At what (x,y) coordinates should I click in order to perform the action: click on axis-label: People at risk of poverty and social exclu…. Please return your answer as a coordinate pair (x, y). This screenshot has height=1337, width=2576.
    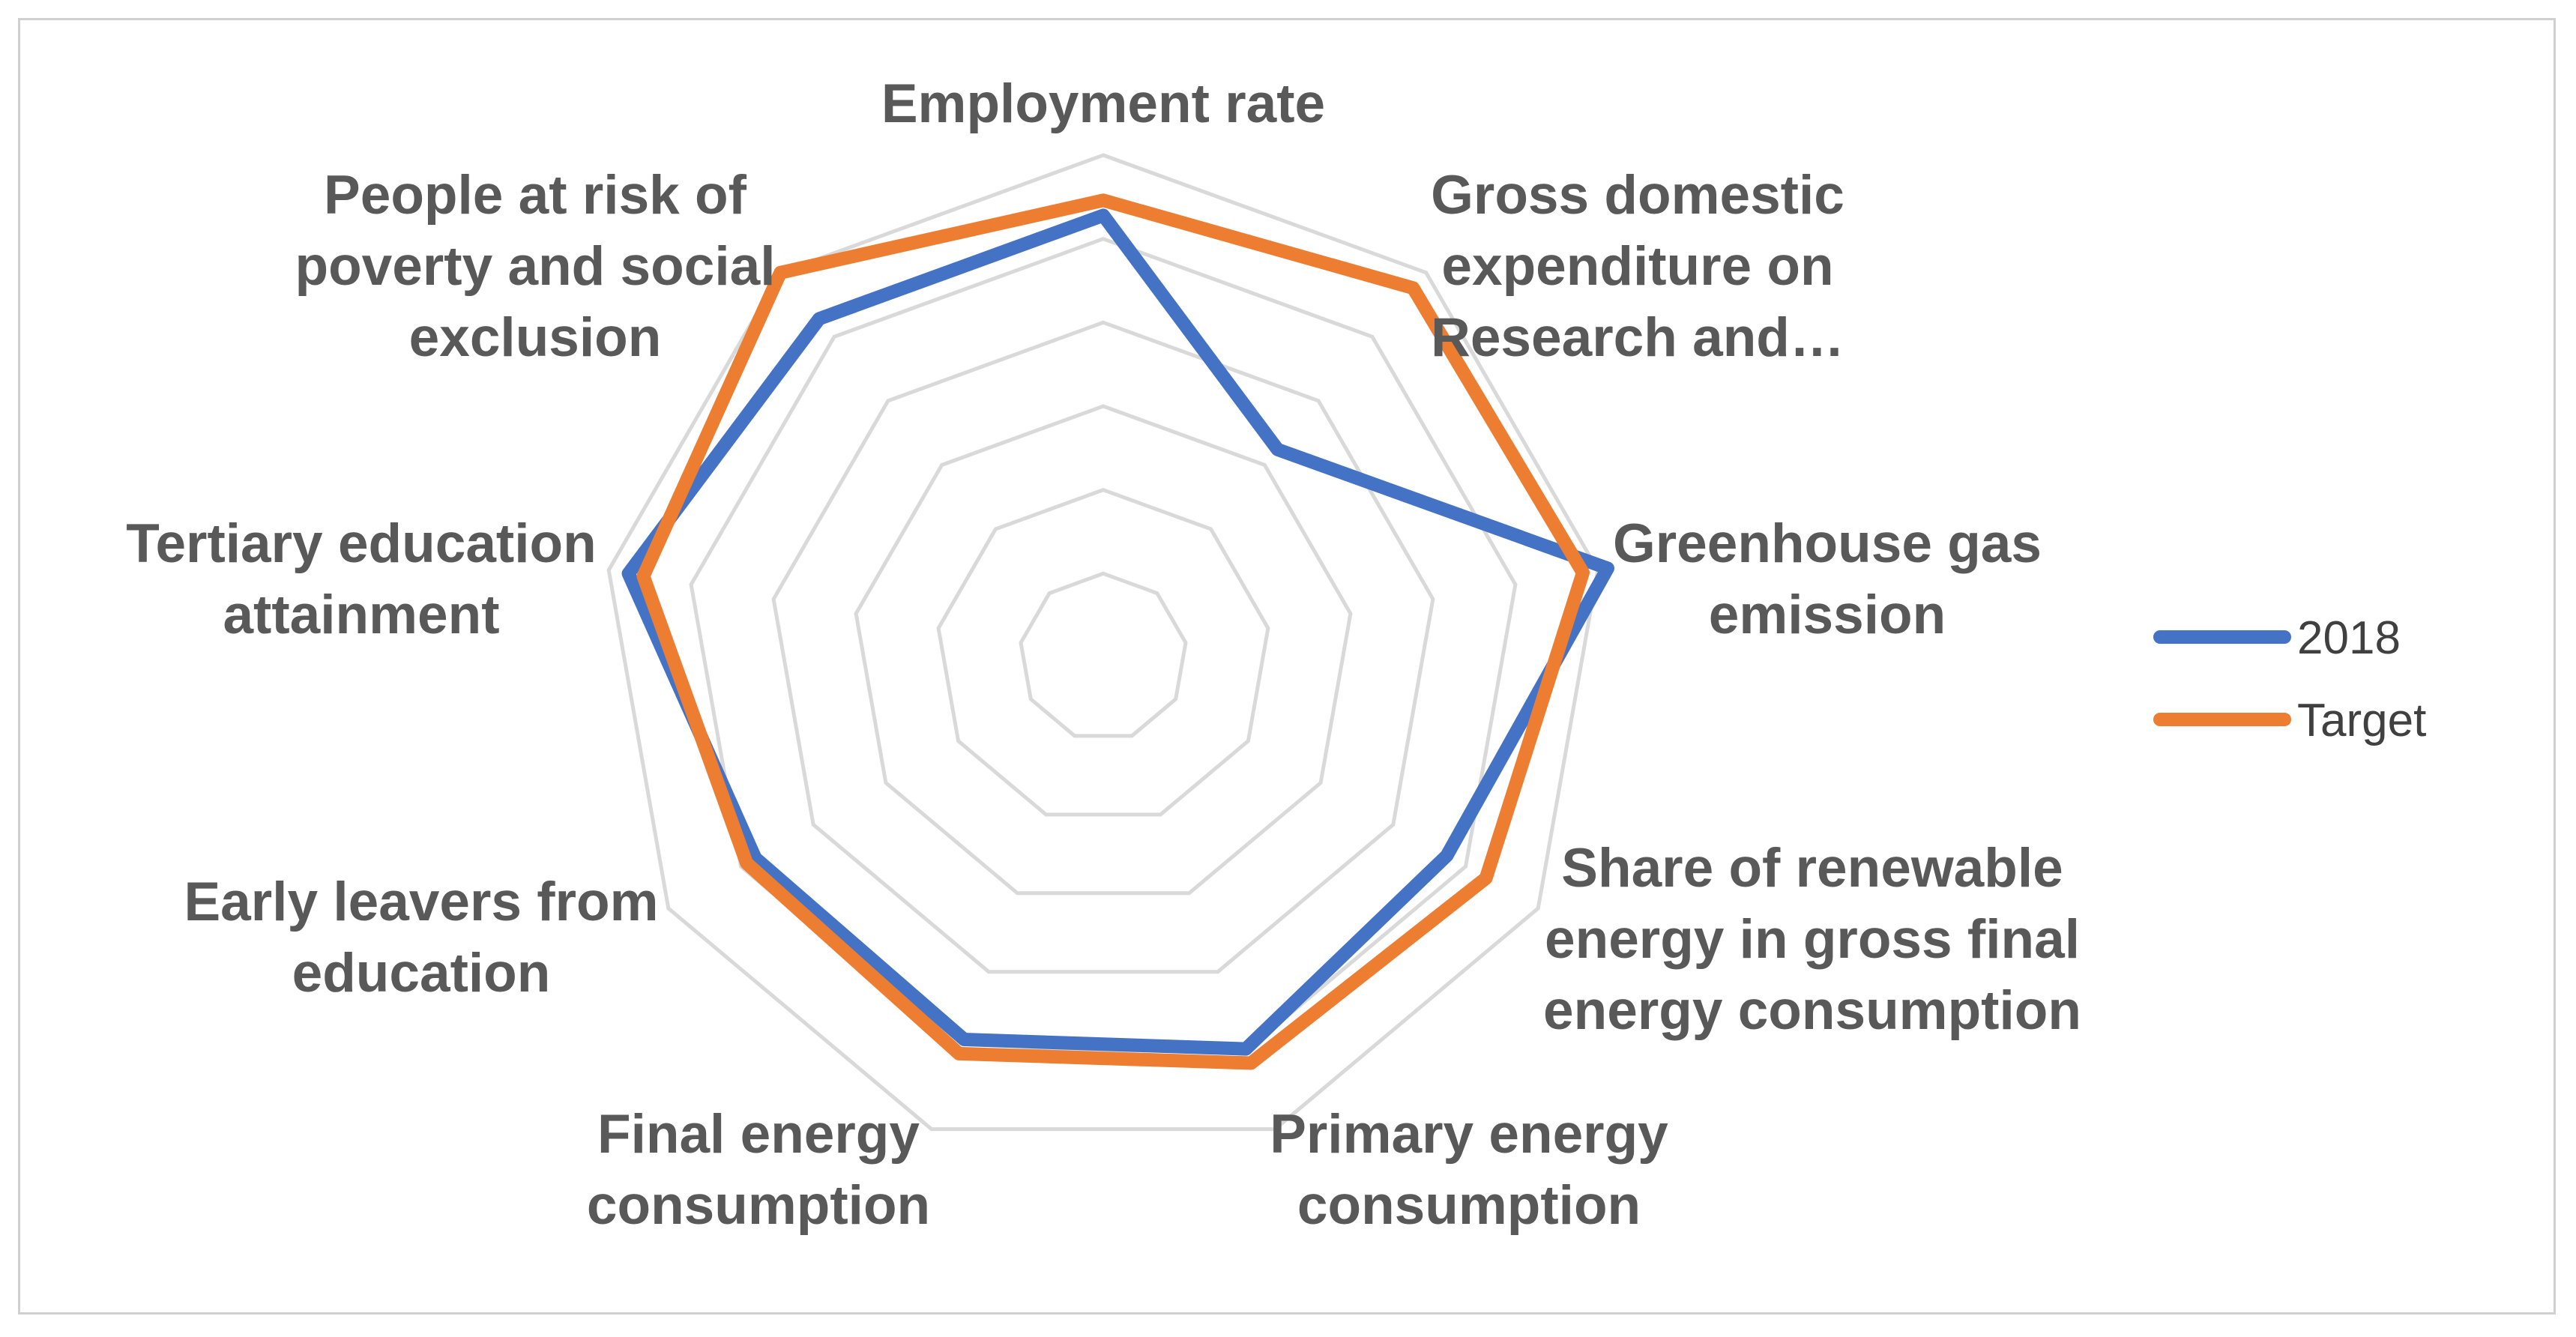
    Looking at the image, I should click on (535, 266).